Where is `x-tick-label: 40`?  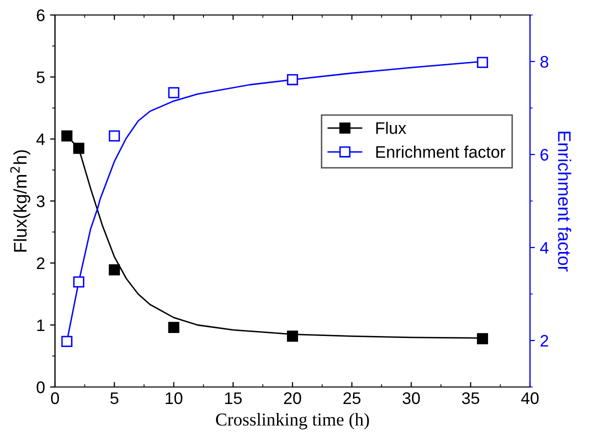
x-tick-label: 40 is located at coordinates (530, 398).